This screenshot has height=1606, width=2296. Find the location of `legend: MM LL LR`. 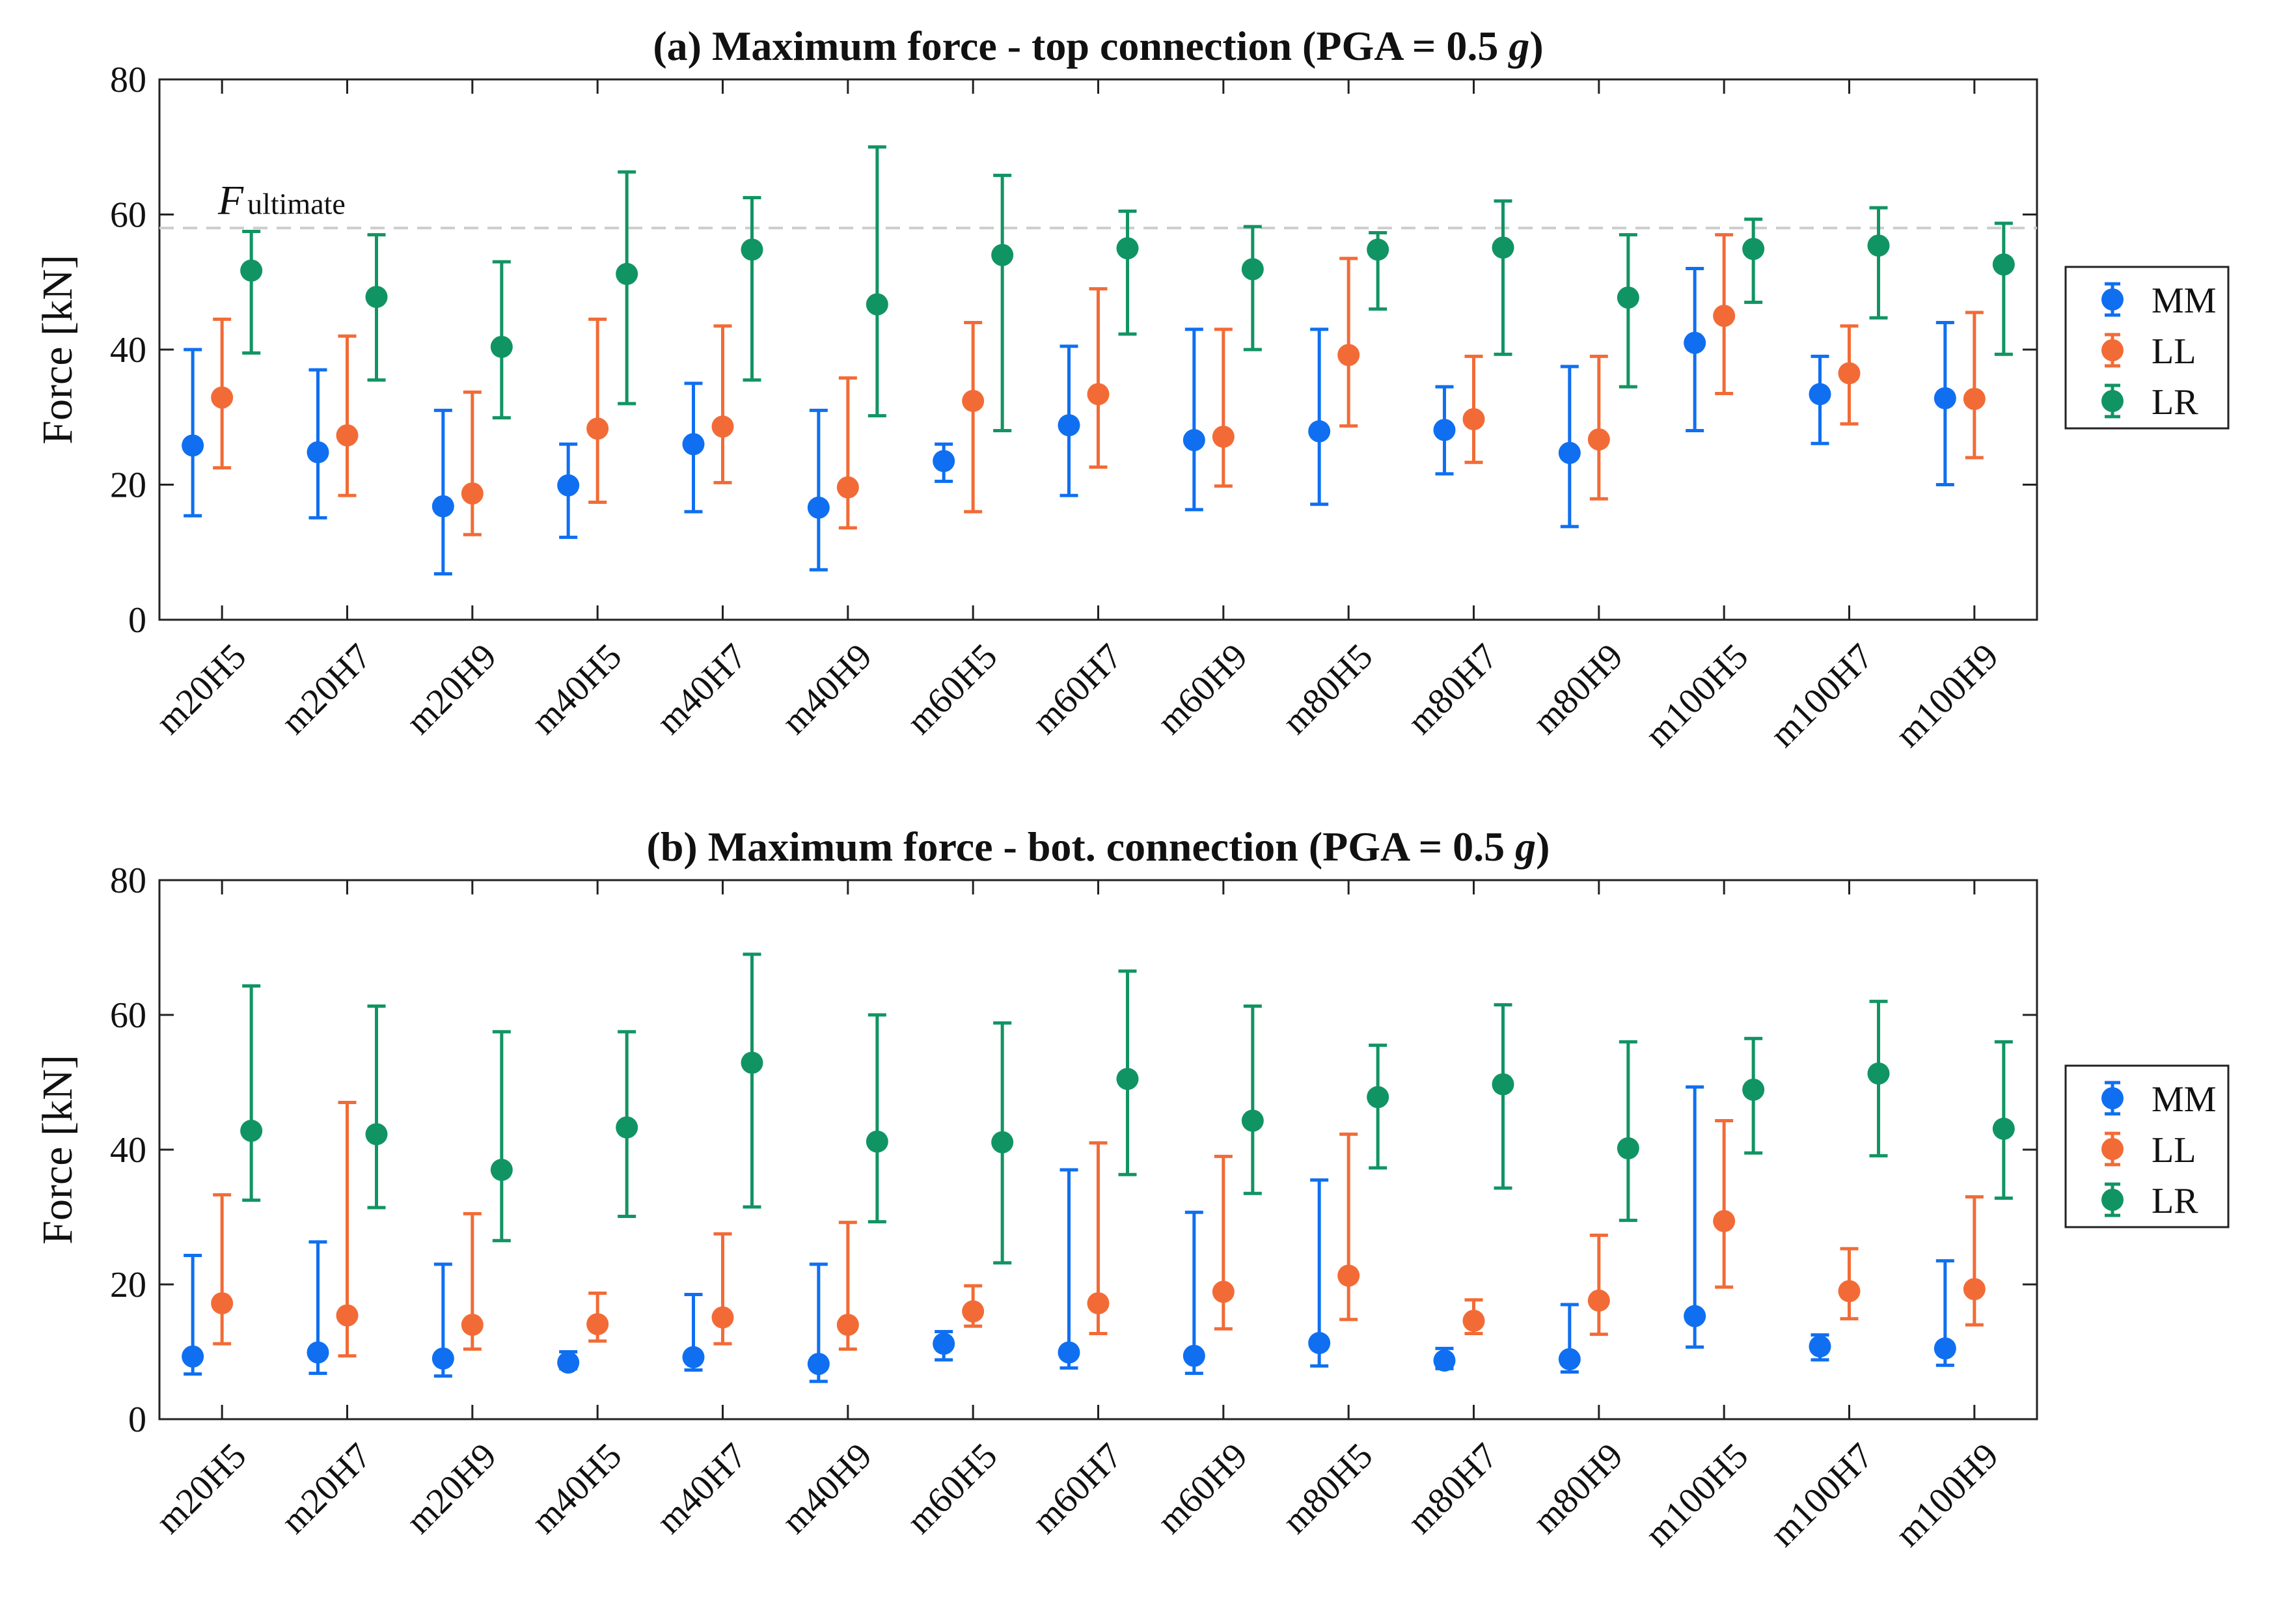

legend: MM LL LR is located at coordinates (2147, 1146).